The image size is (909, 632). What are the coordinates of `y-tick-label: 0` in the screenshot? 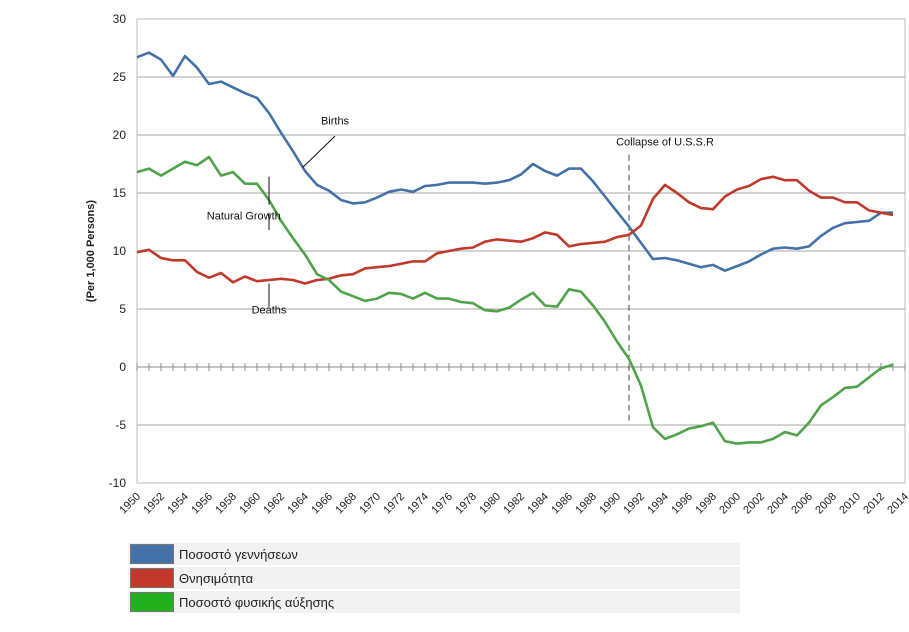 It's located at (122, 367).